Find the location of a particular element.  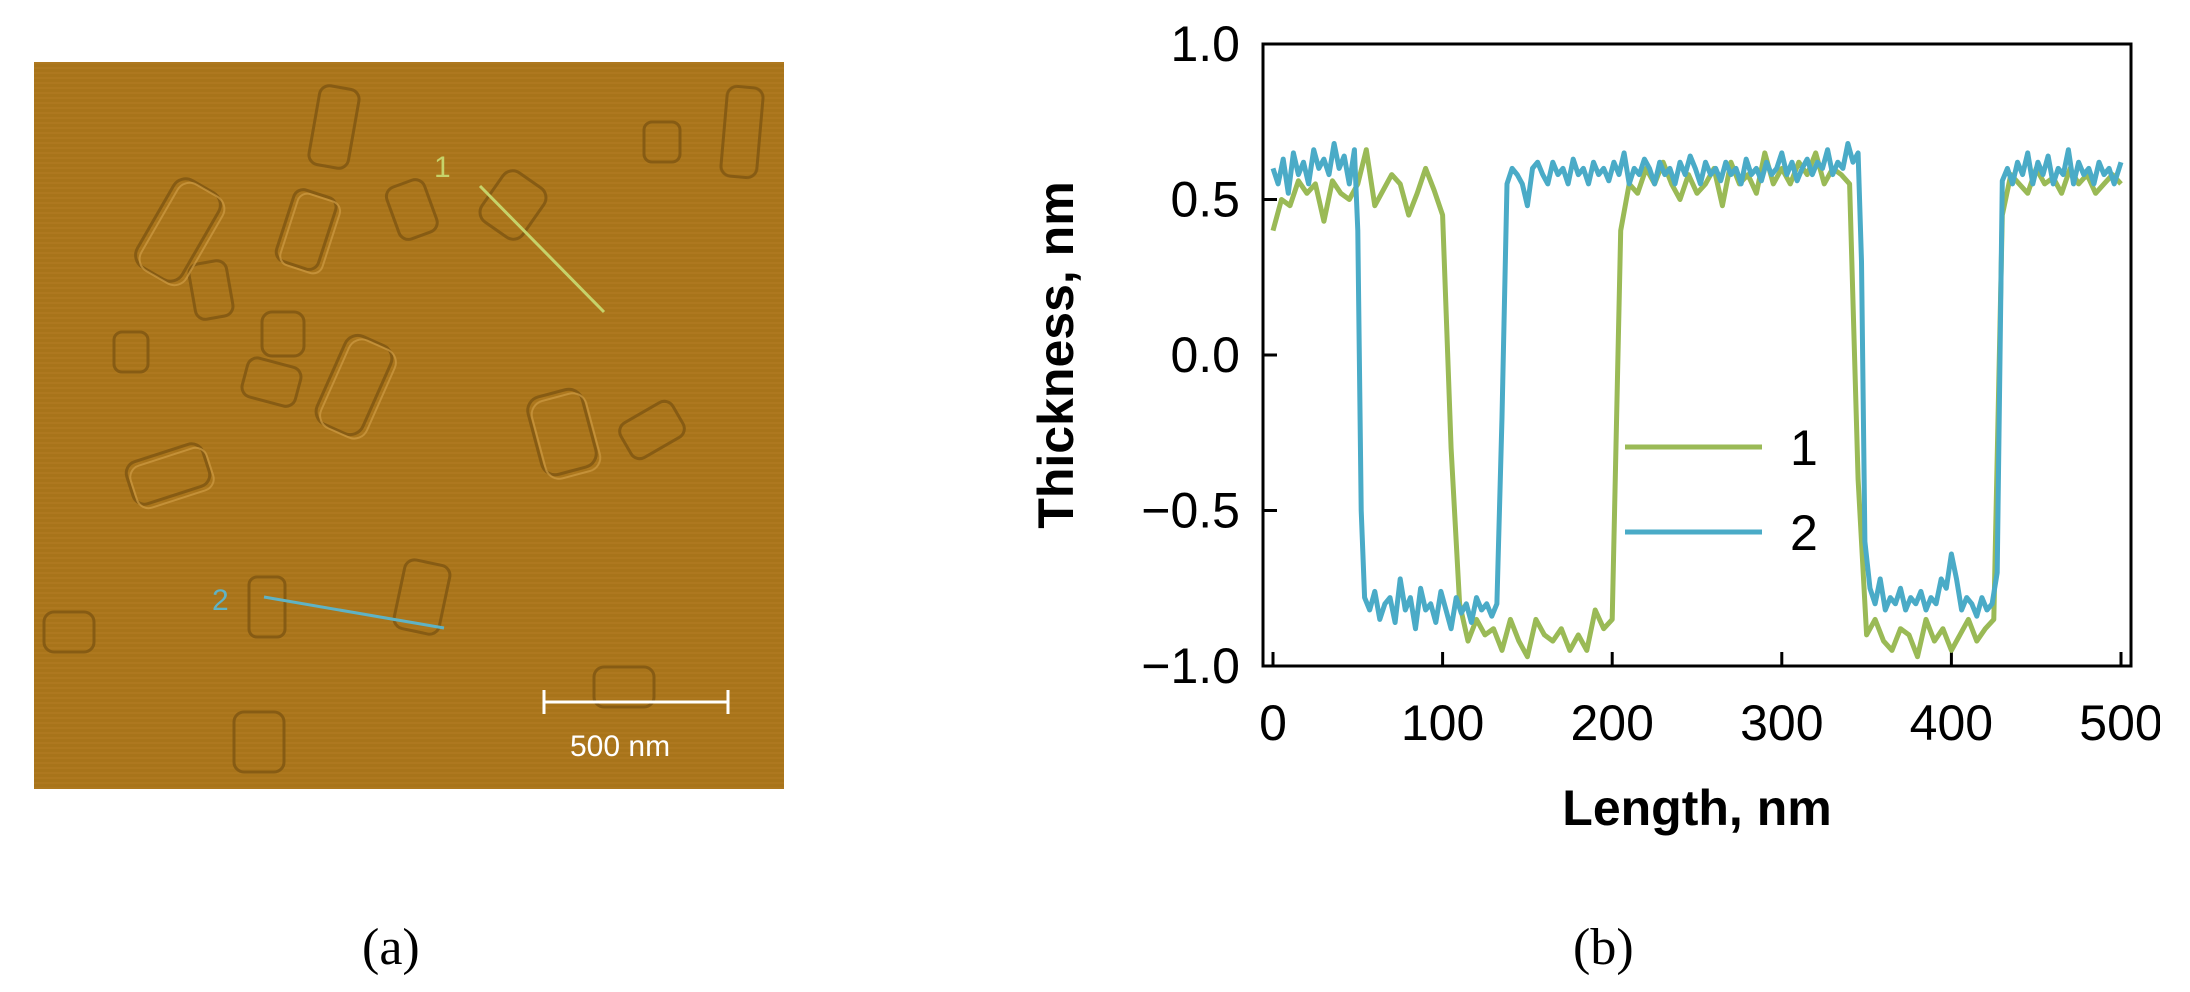

x-tick-label: 100 is located at coordinates (1442, 723).